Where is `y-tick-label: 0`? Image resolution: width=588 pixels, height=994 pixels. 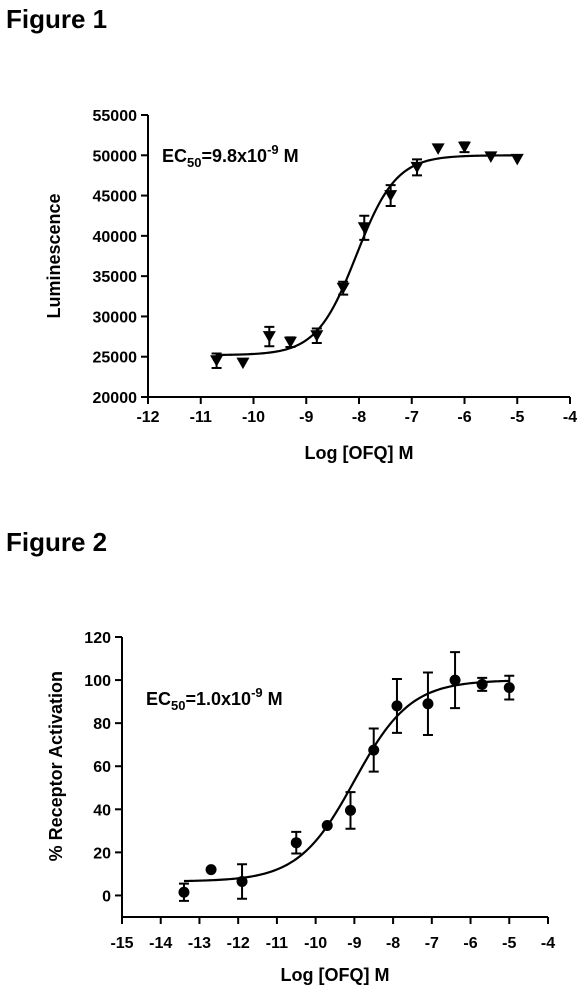 y-tick-label: 0 is located at coordinates (106, 896).